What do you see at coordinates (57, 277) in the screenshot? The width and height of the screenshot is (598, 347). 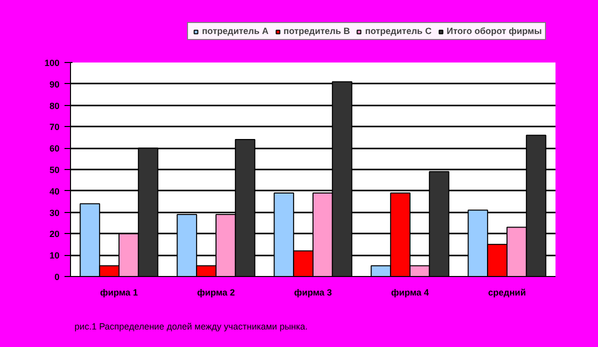 I see `y-tick-label: 0` at bounding box center [57, 277].